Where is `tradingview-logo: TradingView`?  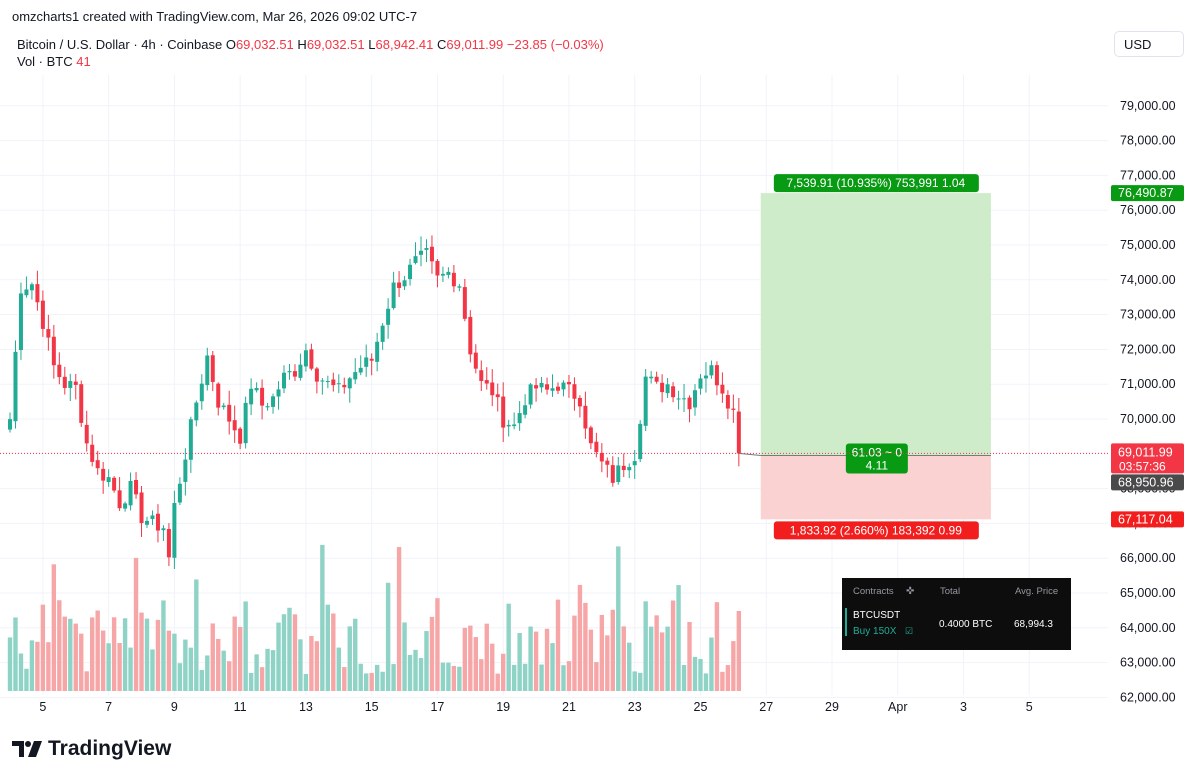
tradingview-logo: TradingView is located at coordinates (91, 749).